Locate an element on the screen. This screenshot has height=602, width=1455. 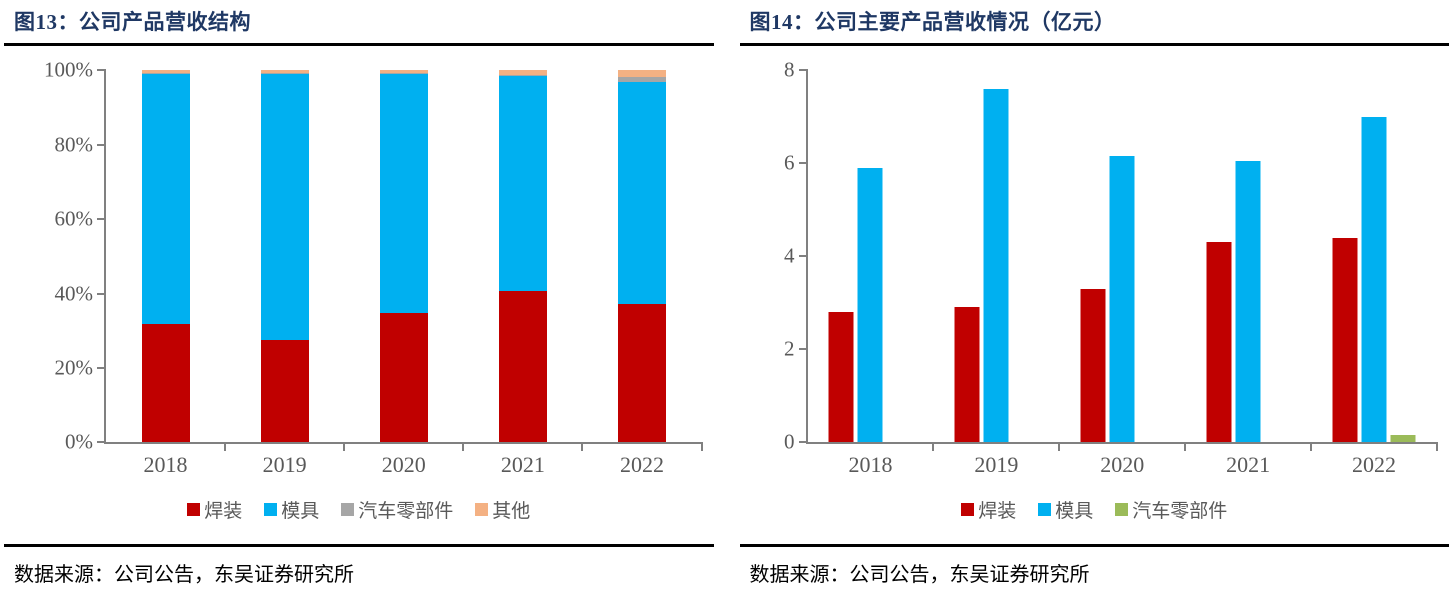
figure-14-title: 图14：公司主要产品营收情况（亿元） is located at coordinates (932, 22).